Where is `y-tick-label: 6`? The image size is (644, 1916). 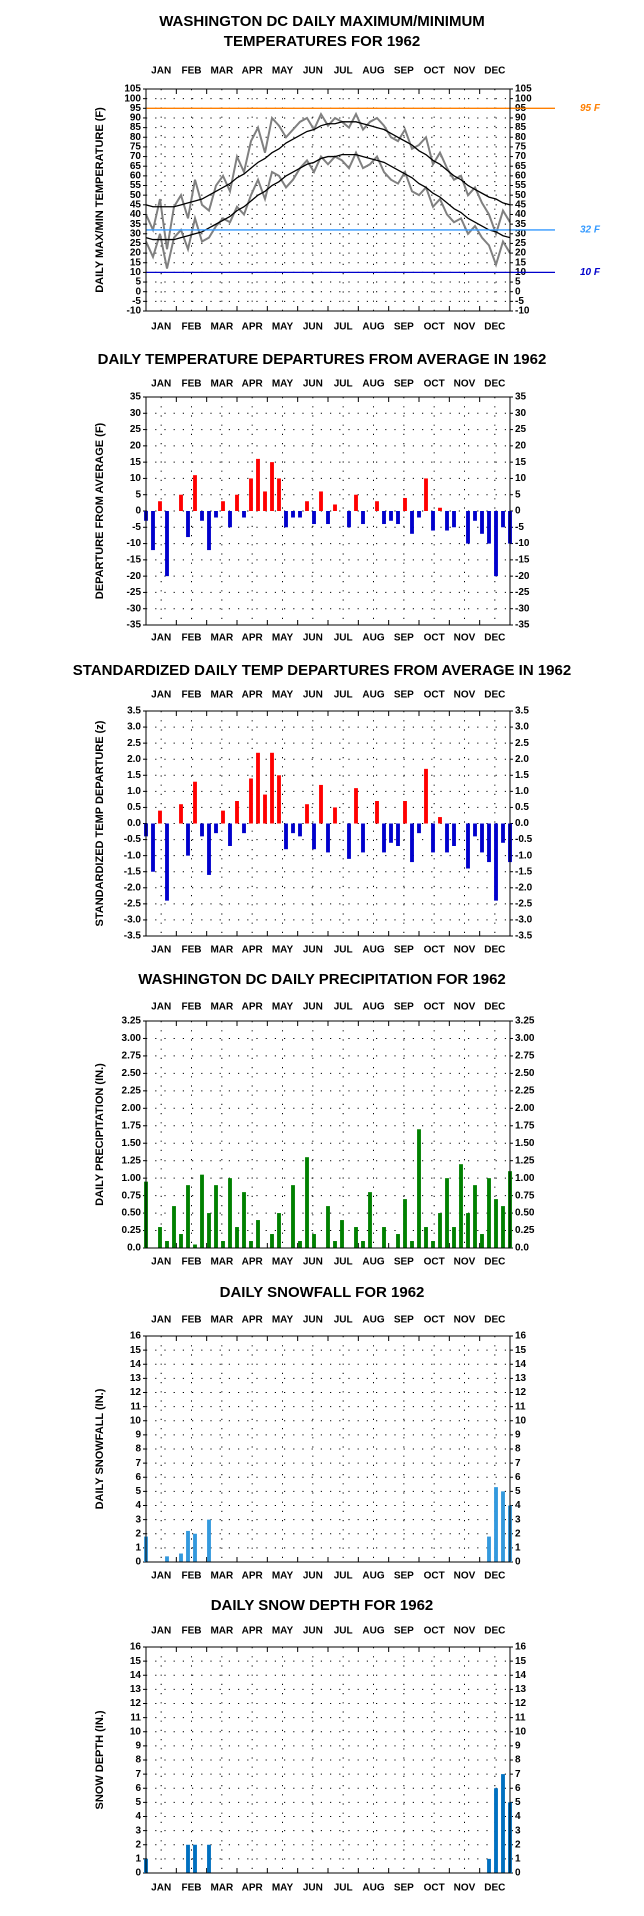 y-tick-label: 6 is located at coordinates (138, 1477).